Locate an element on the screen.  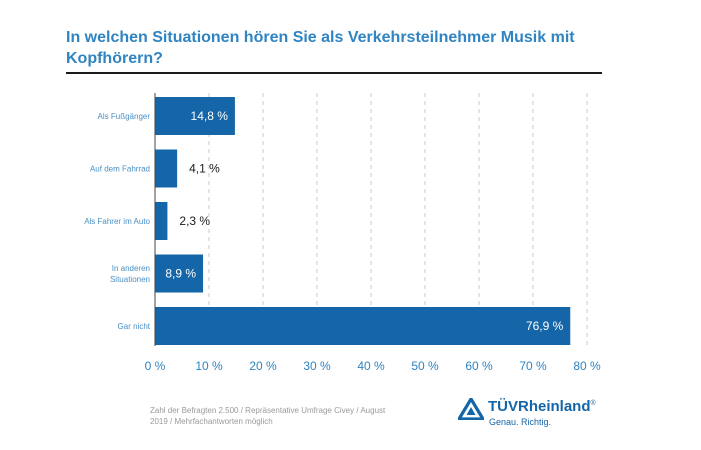
category-label: In anderen is located at coordinates (131, 268).